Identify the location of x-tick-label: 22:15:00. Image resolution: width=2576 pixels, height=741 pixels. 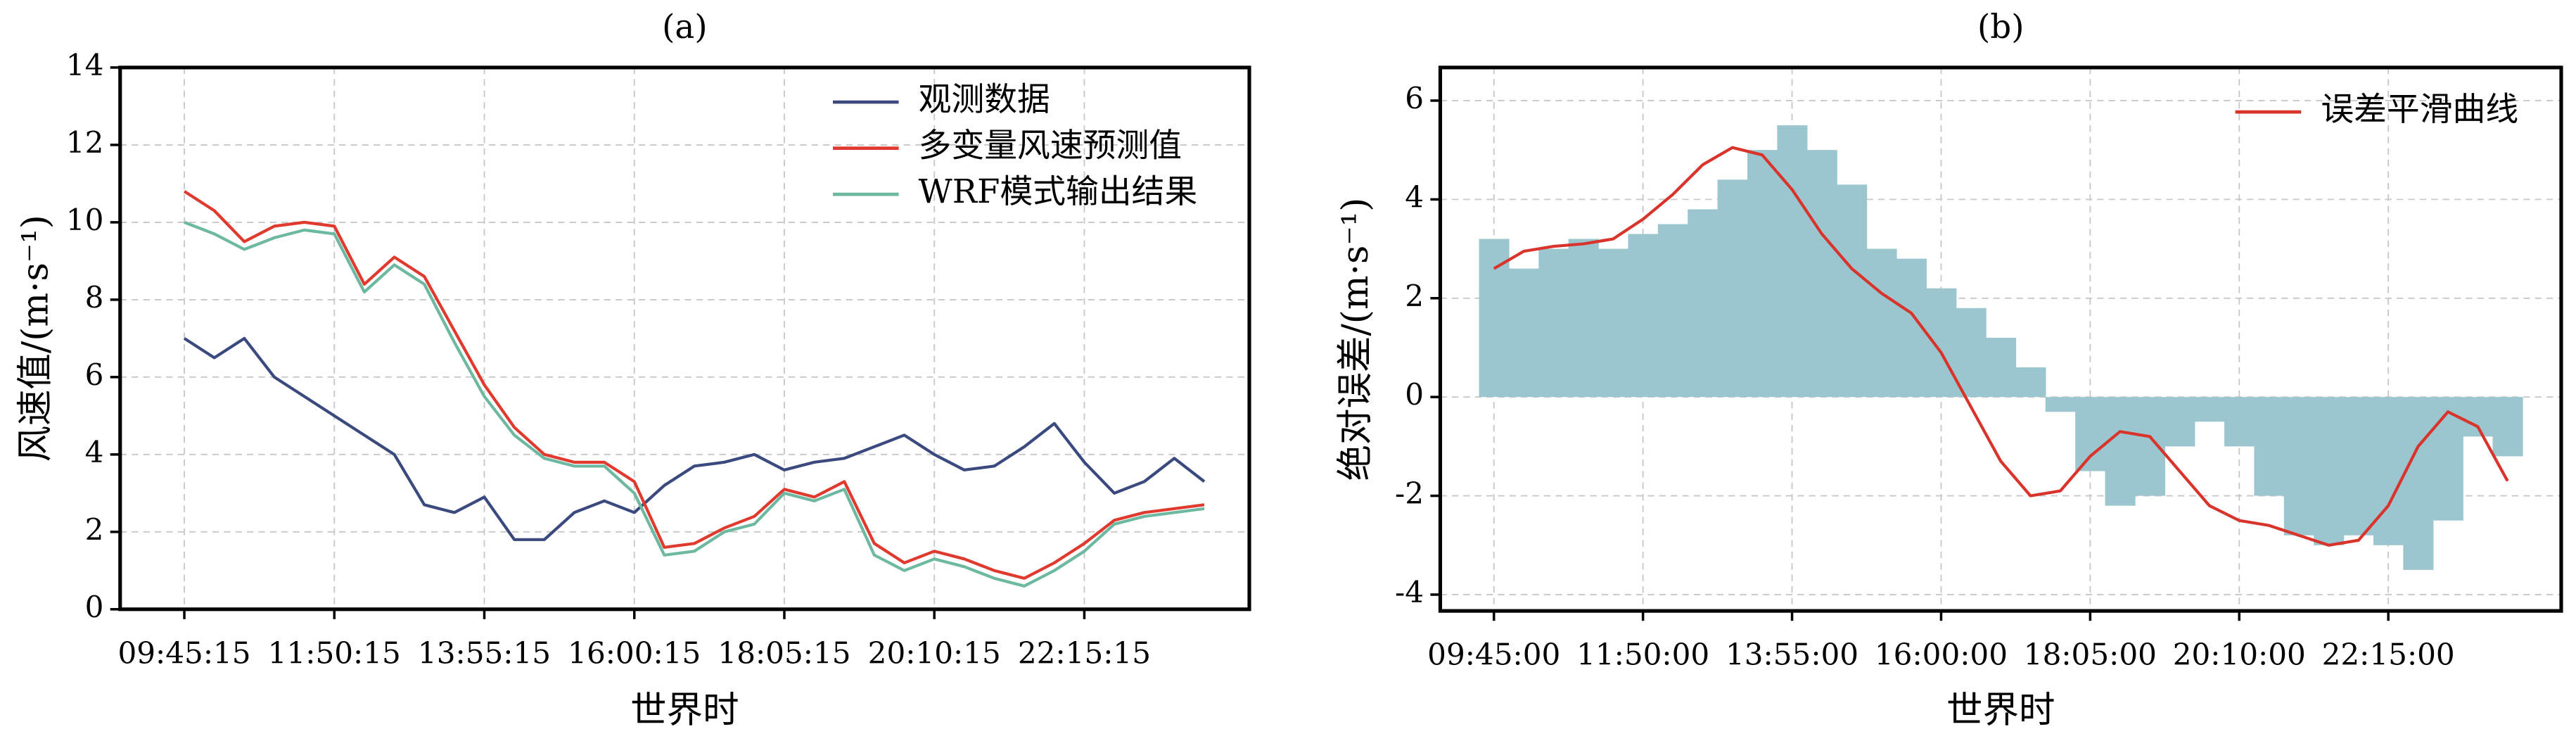
(2388, 655).